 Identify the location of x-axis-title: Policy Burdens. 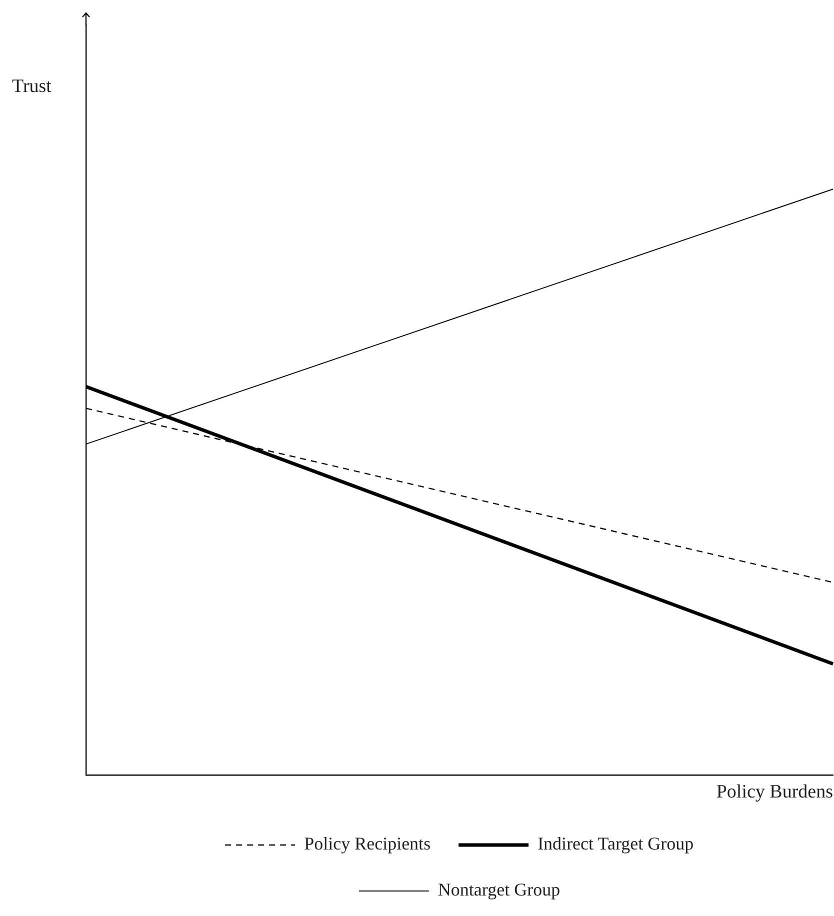
(774, 792).